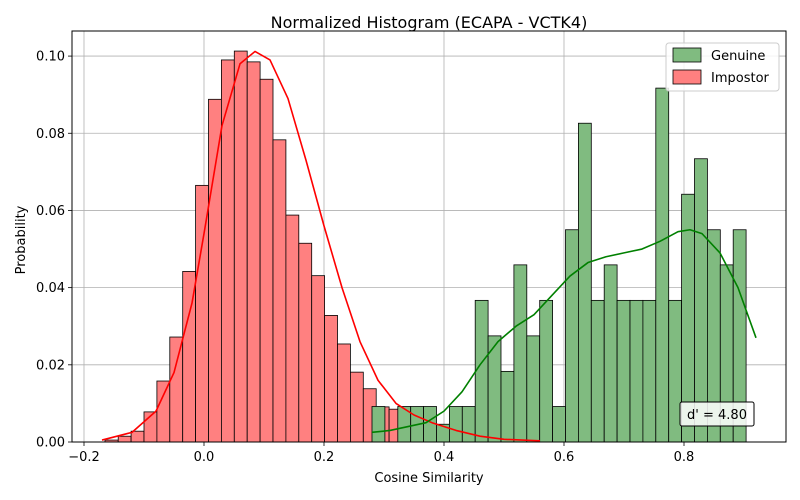  Describe the element at coordinates (50, 365) in the screenshot. I see `y-tick-label: 0.02` at that location.